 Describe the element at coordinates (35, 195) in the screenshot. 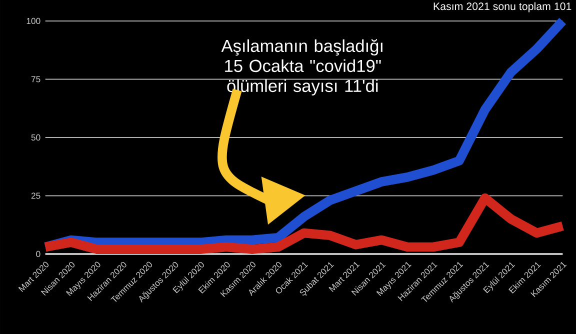

I see `y-tick-label: 25` at that location.